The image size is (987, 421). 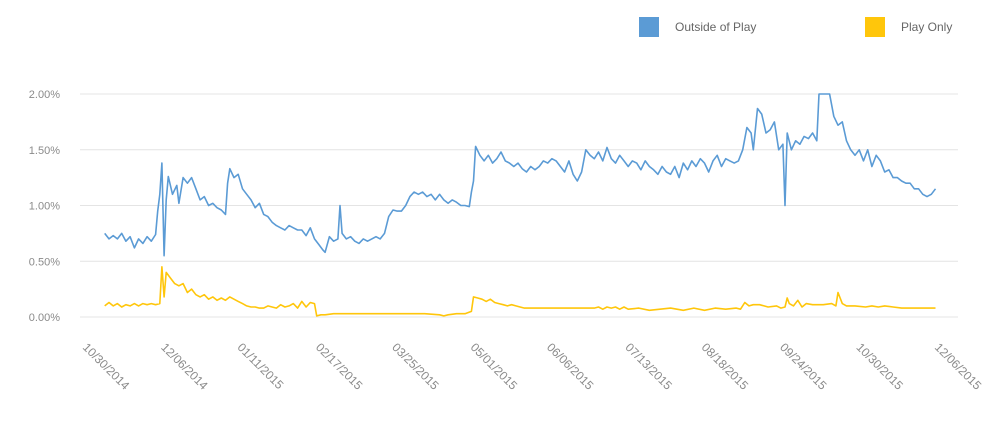 I want to click on x-tick-label: 12/06/2014, so click(x=184, y=366).